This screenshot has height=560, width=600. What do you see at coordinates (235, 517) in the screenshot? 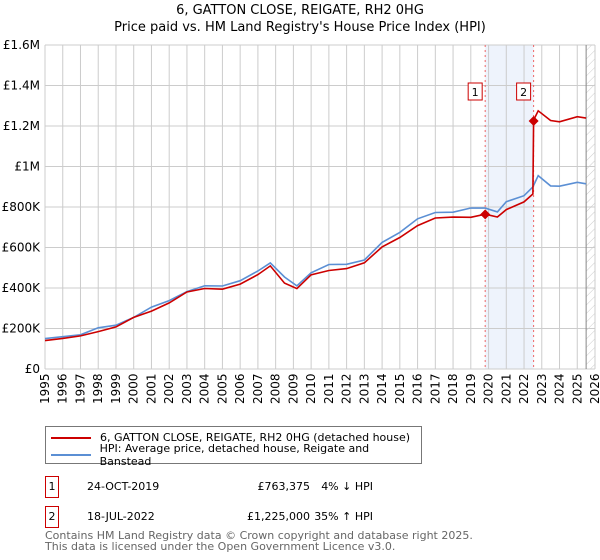
I see `sale-row: 2 18-JUL-2022 £1,225,000 35% ↑ HPI` at bounding box center [235, 517].